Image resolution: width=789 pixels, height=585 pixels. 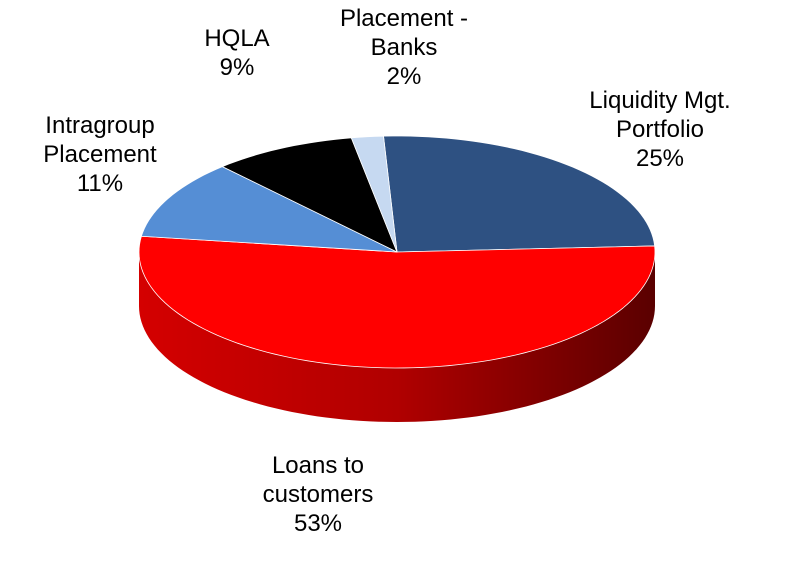 What do you see at coordinates (318, 523) in the screenshot?
I see `value-label: 53%` at bounding box center [318, 523].